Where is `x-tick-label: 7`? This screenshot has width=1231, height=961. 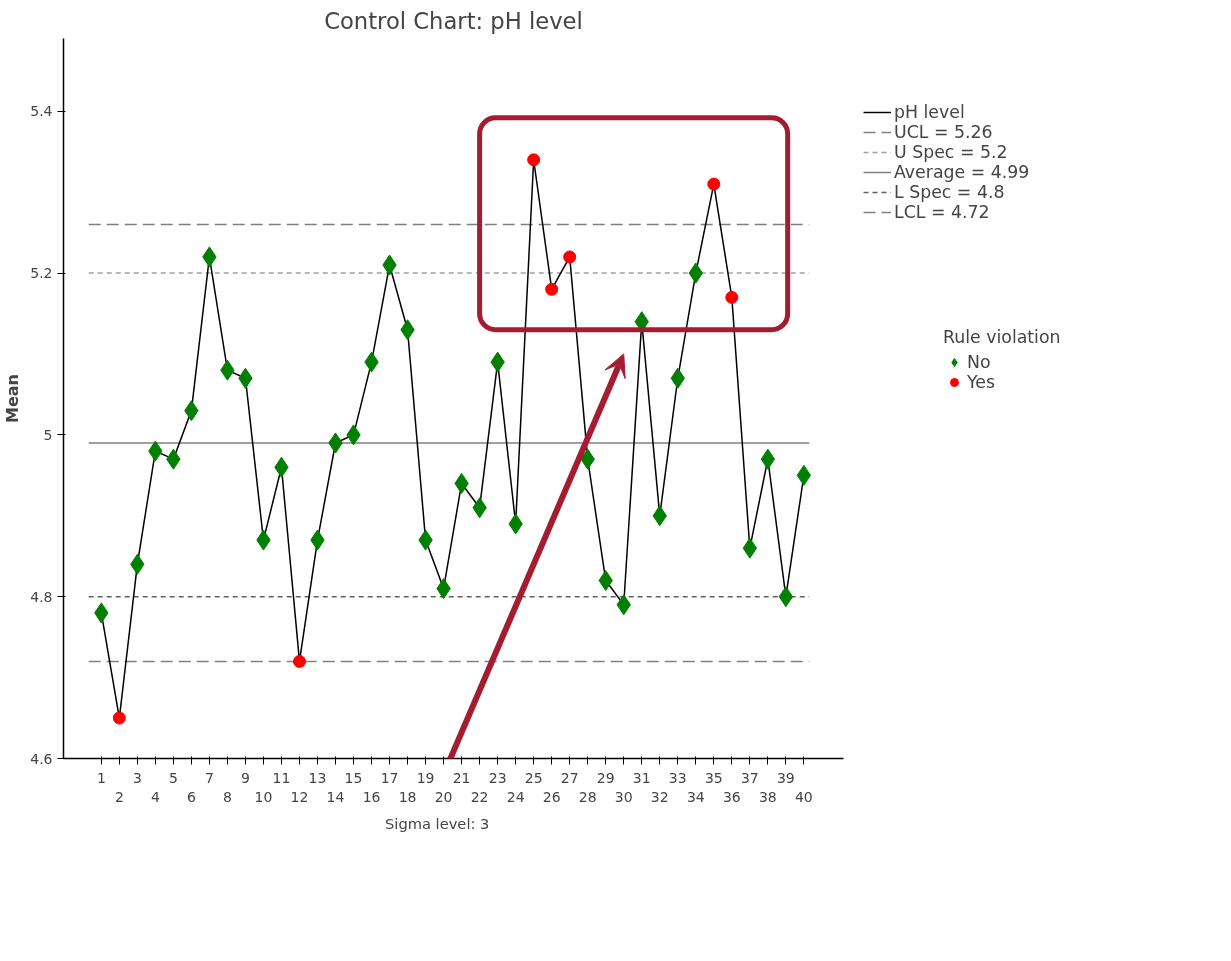 x-tick-label: 7 is located at coordinates (209, 777).